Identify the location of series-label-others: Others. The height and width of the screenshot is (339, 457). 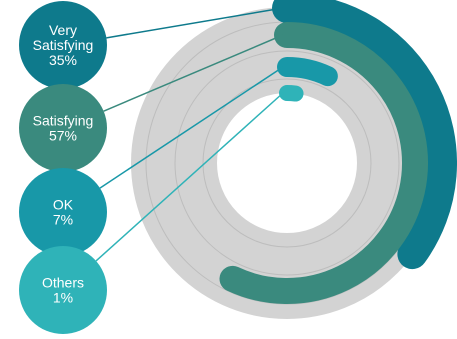
(63, 283).